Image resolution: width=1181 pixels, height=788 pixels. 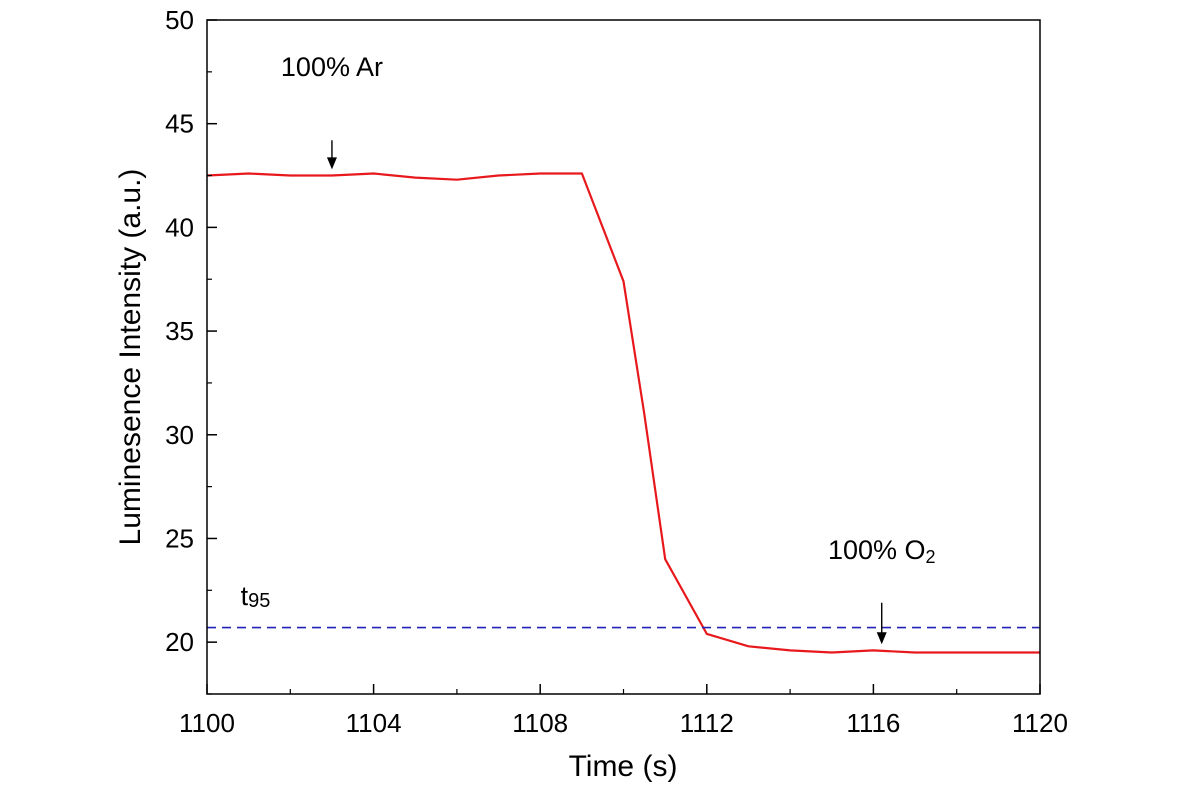 I want to click on y-tick-label-5: 45, so click(x=179, y=124).